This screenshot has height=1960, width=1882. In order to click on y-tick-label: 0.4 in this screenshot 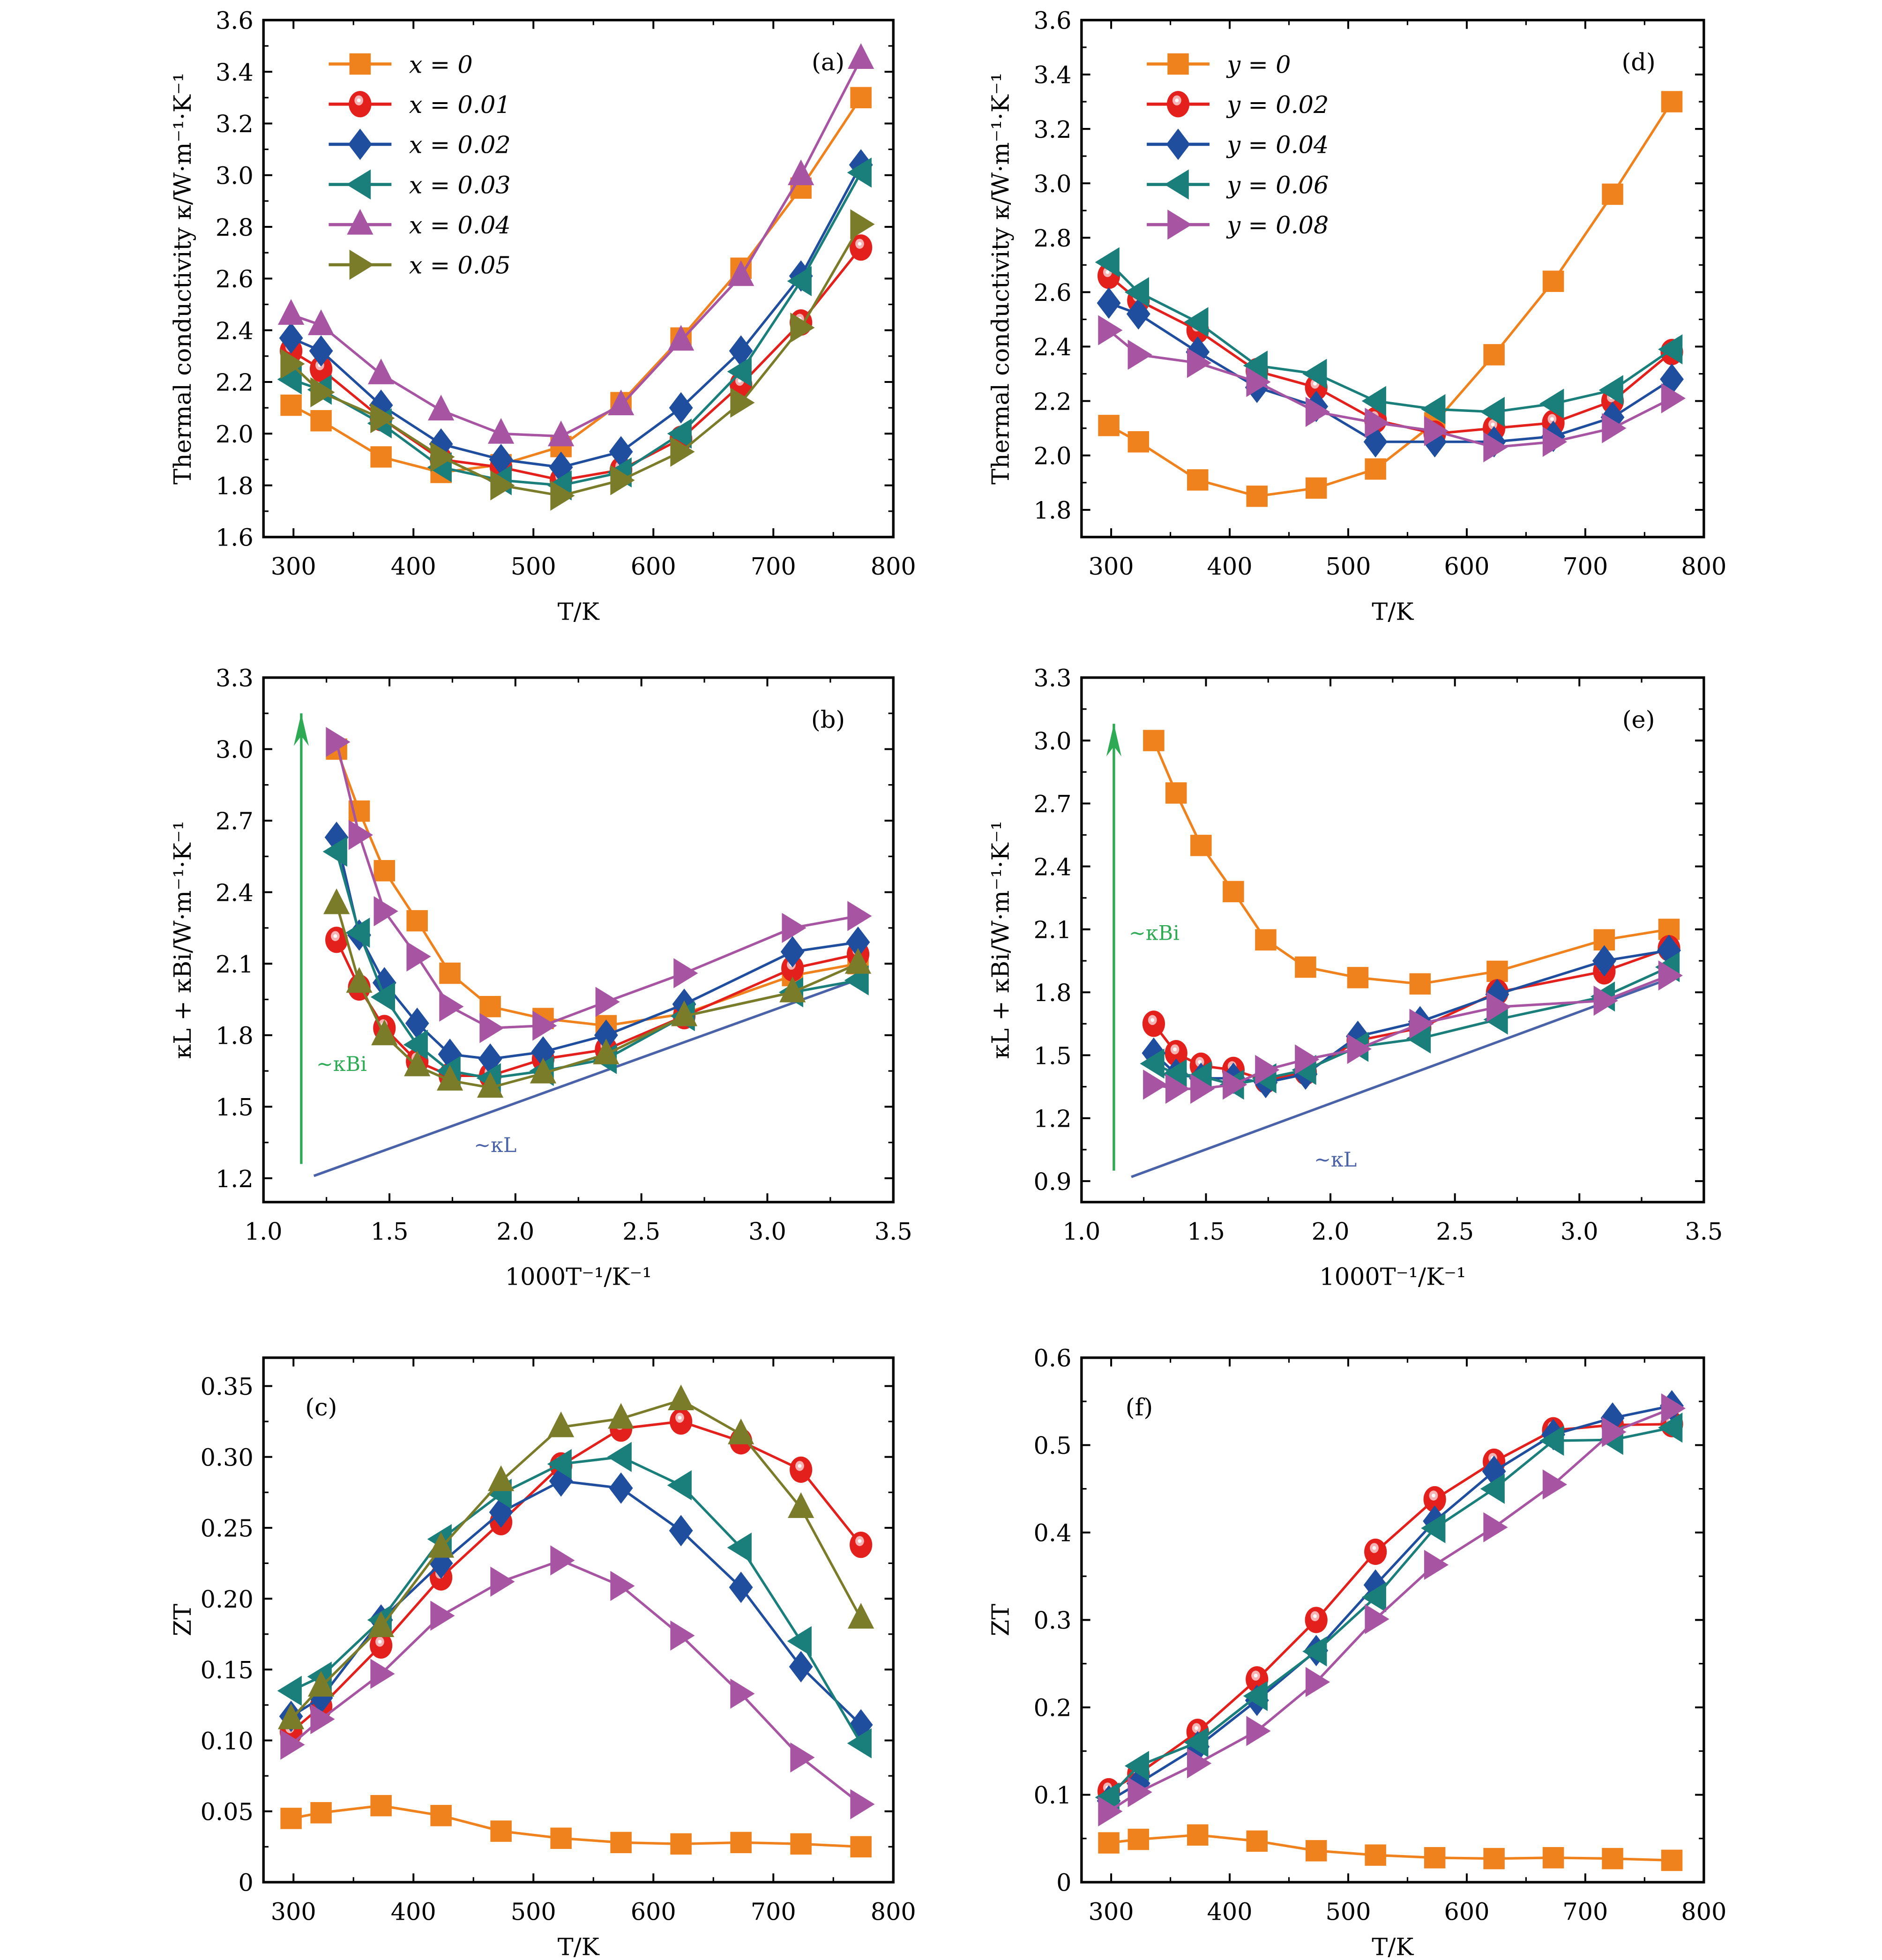, I will do `click(1053, 1533)`.